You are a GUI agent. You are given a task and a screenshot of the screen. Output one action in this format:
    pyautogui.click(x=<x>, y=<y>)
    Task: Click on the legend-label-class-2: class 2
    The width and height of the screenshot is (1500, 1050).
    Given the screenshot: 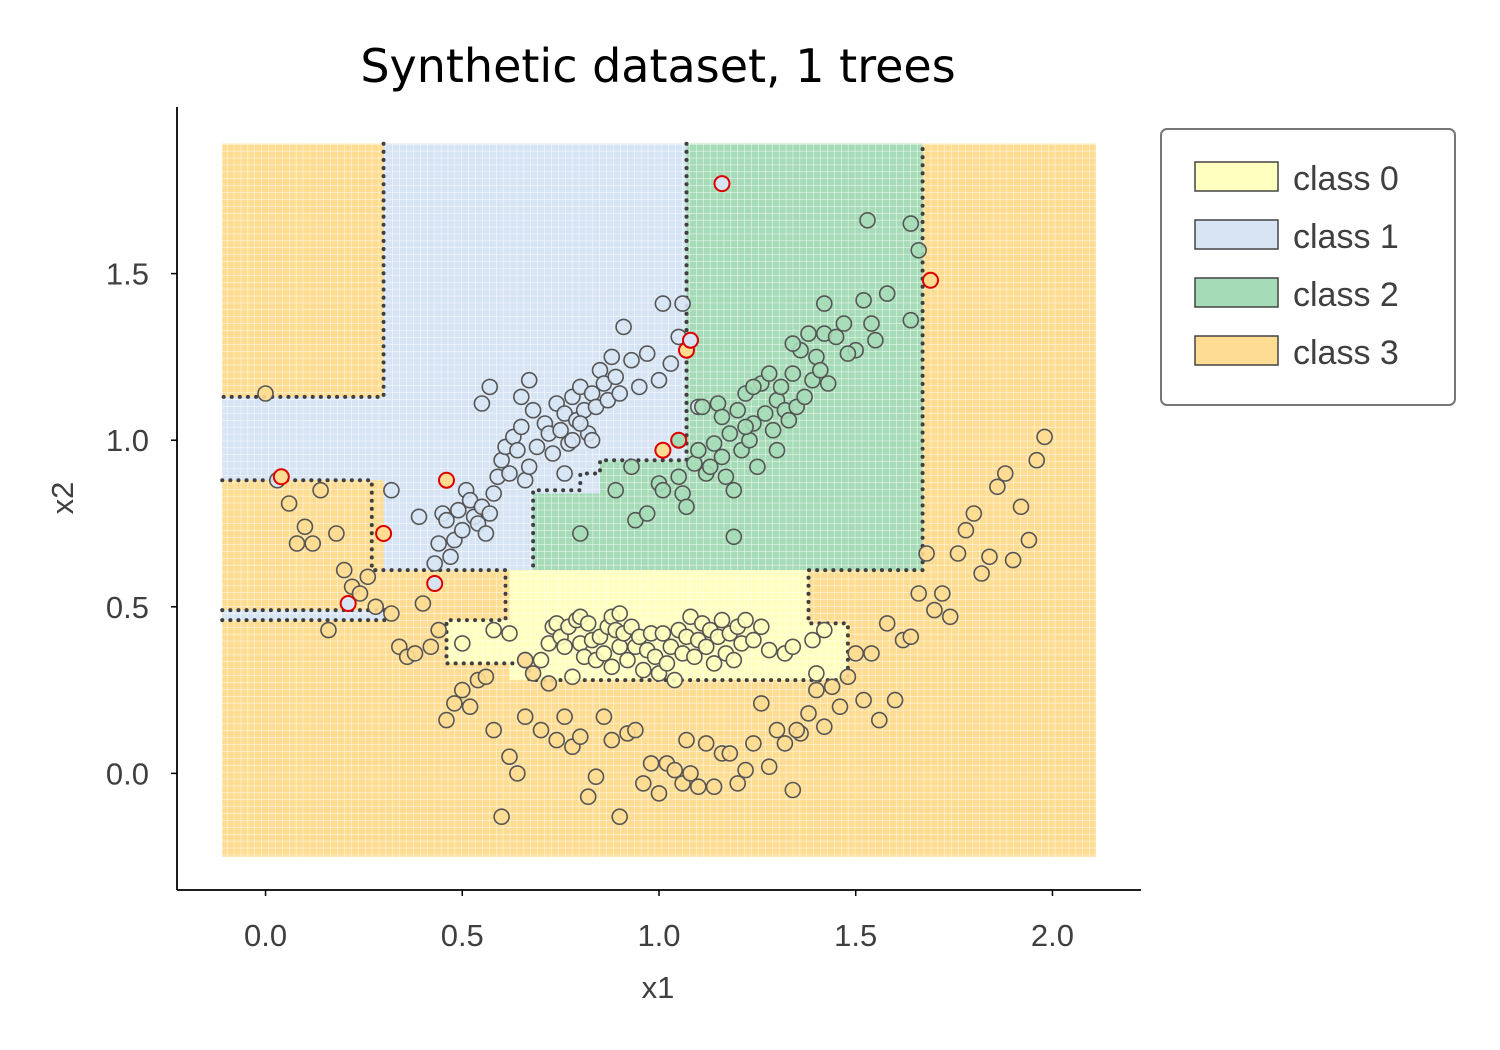 What is the action you would take?
    pyautogui.click(x=1346, y=295)
    